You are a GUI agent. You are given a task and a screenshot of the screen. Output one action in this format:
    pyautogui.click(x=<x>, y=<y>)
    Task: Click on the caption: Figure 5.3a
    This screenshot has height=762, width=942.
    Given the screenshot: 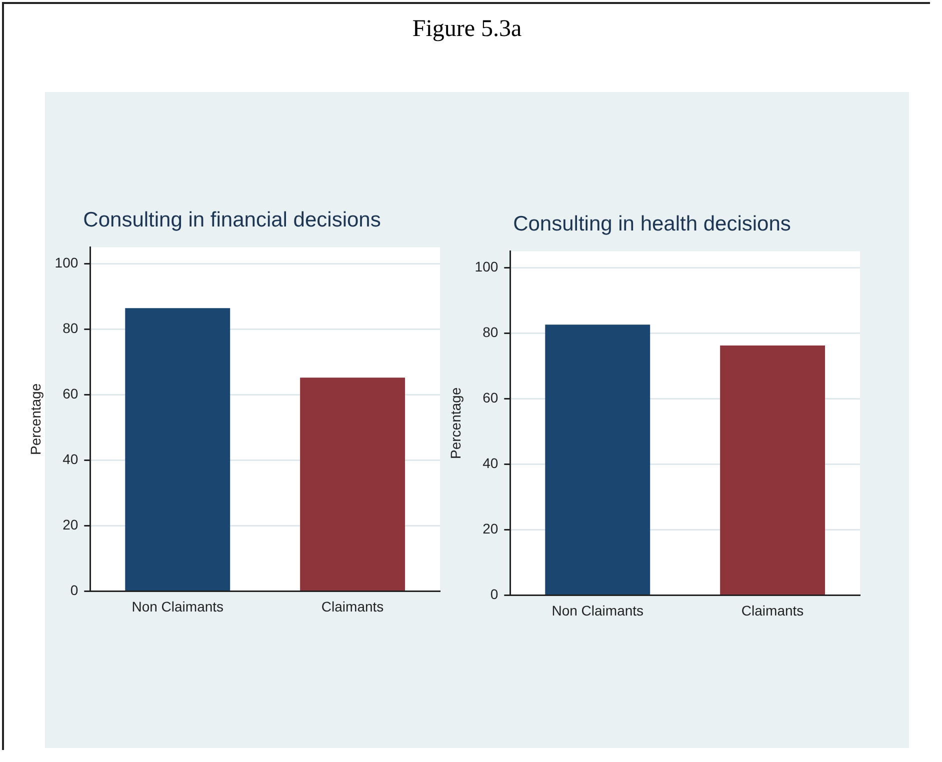 What is the action you would take?
    pyautogui.click(x=467, y=29)
    